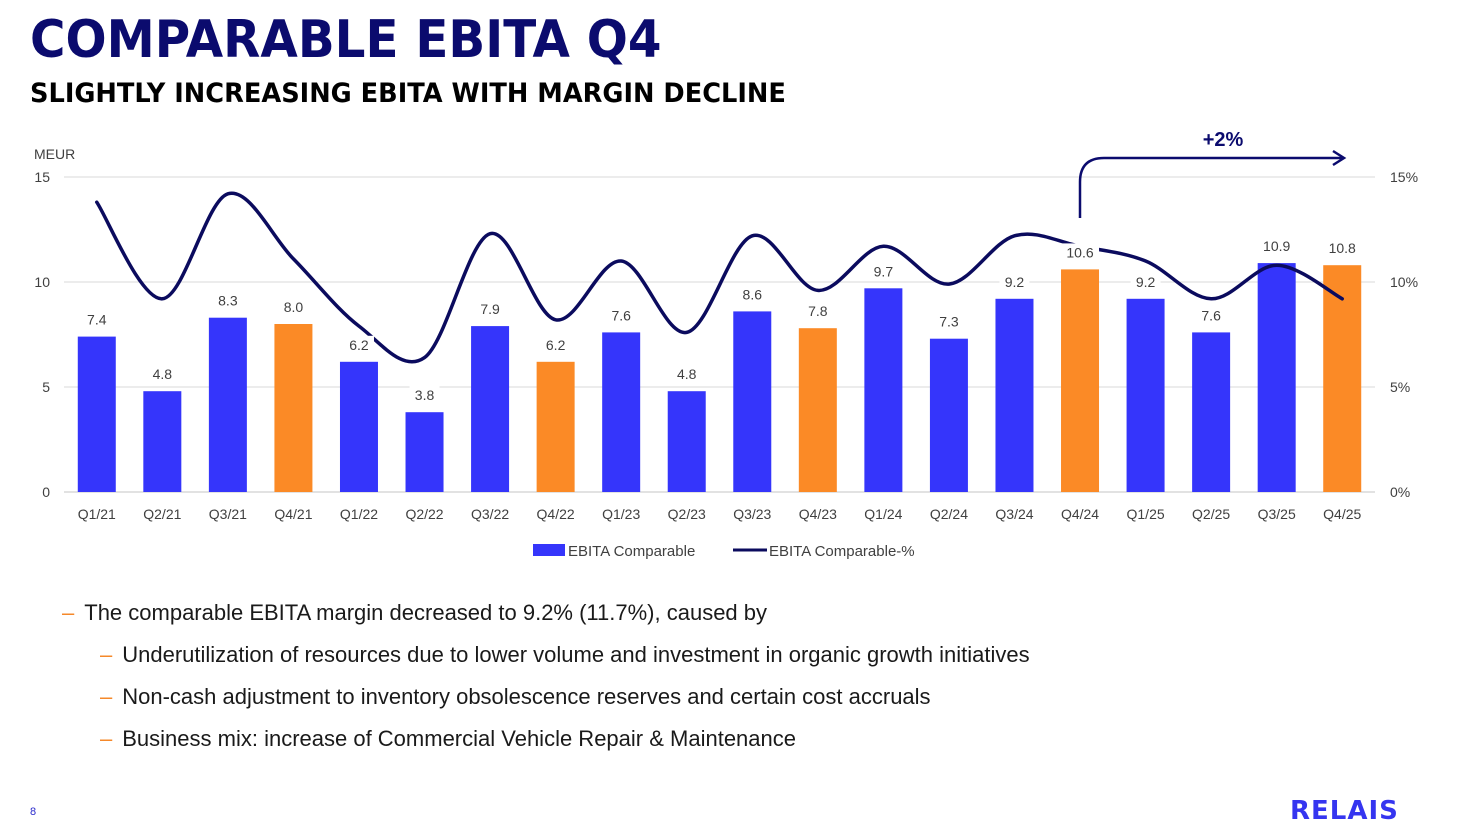 This screenshot has width=1473, height=838. I want to click on bar-value-label: 10.6, so click(1079, 252).